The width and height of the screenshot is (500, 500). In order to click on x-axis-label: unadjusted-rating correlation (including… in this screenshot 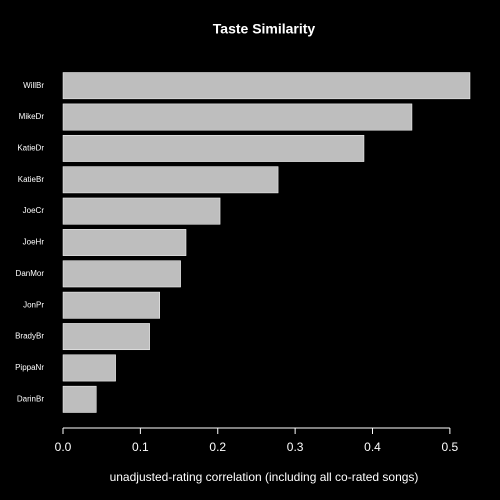, I will do `click(264, 477)`.